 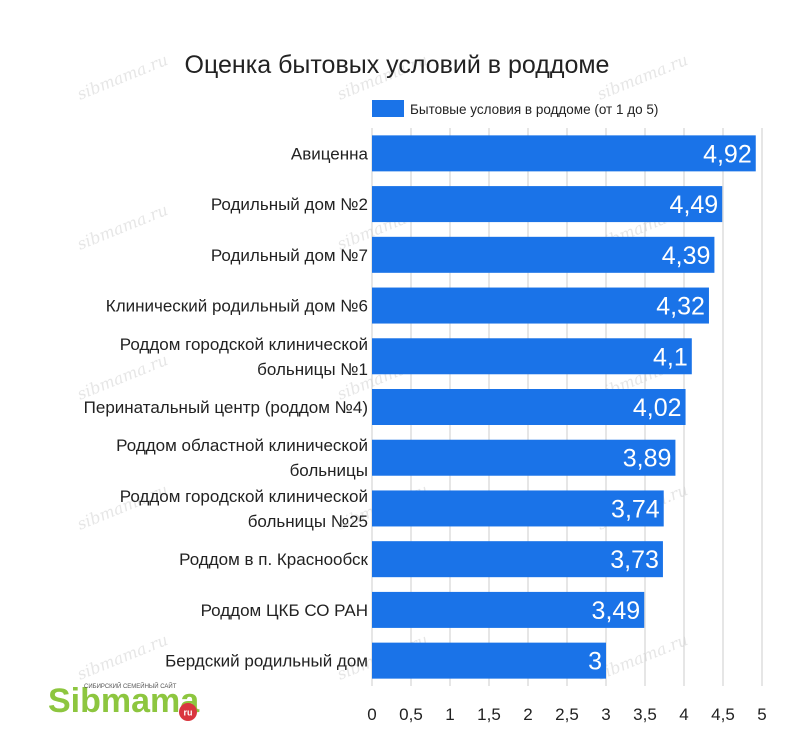 What do you see at coordinates (616, 611) in the screenshot?
I see `bar-value-label: 3,49` at bounding box center [616, 611].